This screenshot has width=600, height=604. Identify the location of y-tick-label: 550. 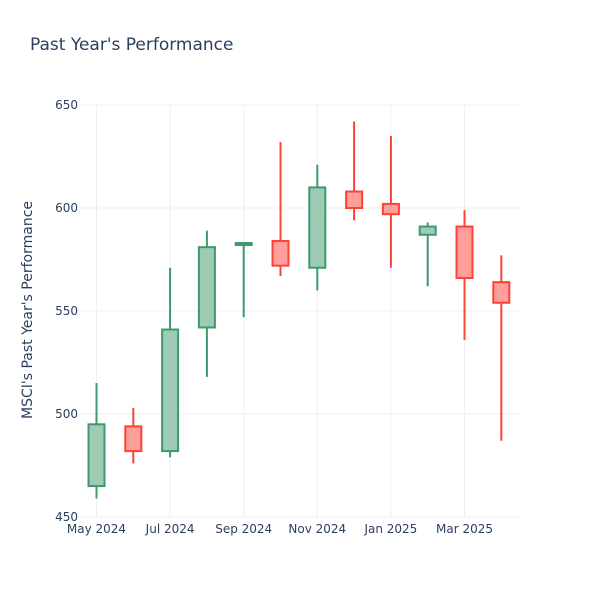
(66, 311).